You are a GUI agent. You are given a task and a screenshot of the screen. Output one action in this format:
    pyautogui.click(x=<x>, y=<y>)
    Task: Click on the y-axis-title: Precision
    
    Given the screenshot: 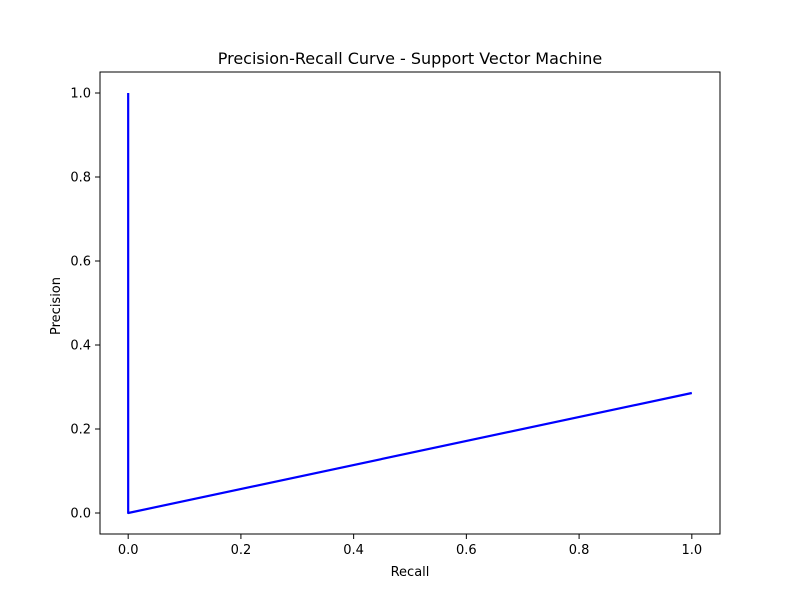 What is the action you would take?
    pyautogui.click(x=56, y=306)
    